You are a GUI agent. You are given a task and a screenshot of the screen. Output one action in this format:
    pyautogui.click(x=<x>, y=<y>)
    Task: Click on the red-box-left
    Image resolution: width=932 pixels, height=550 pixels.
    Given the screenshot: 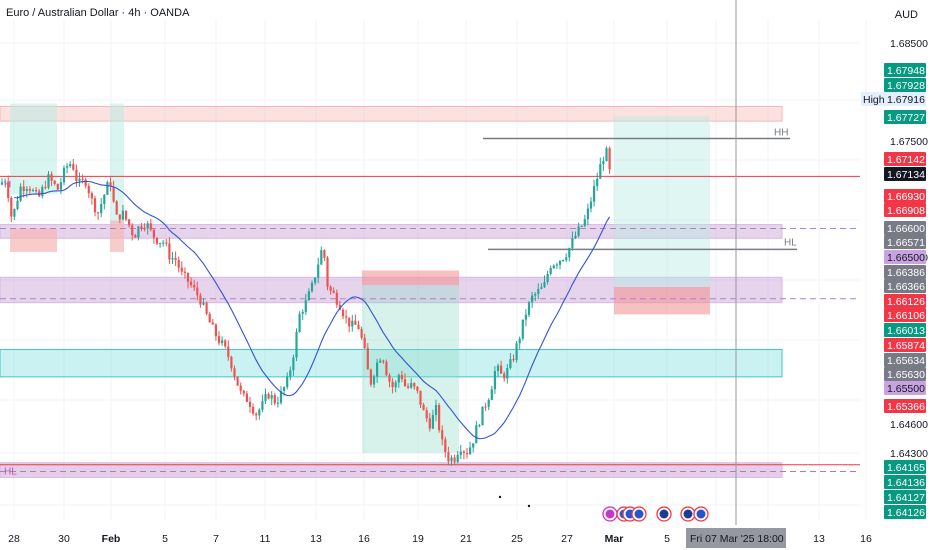 What is the action you would take?
    pyautogui.click(x=33, y=240)
    